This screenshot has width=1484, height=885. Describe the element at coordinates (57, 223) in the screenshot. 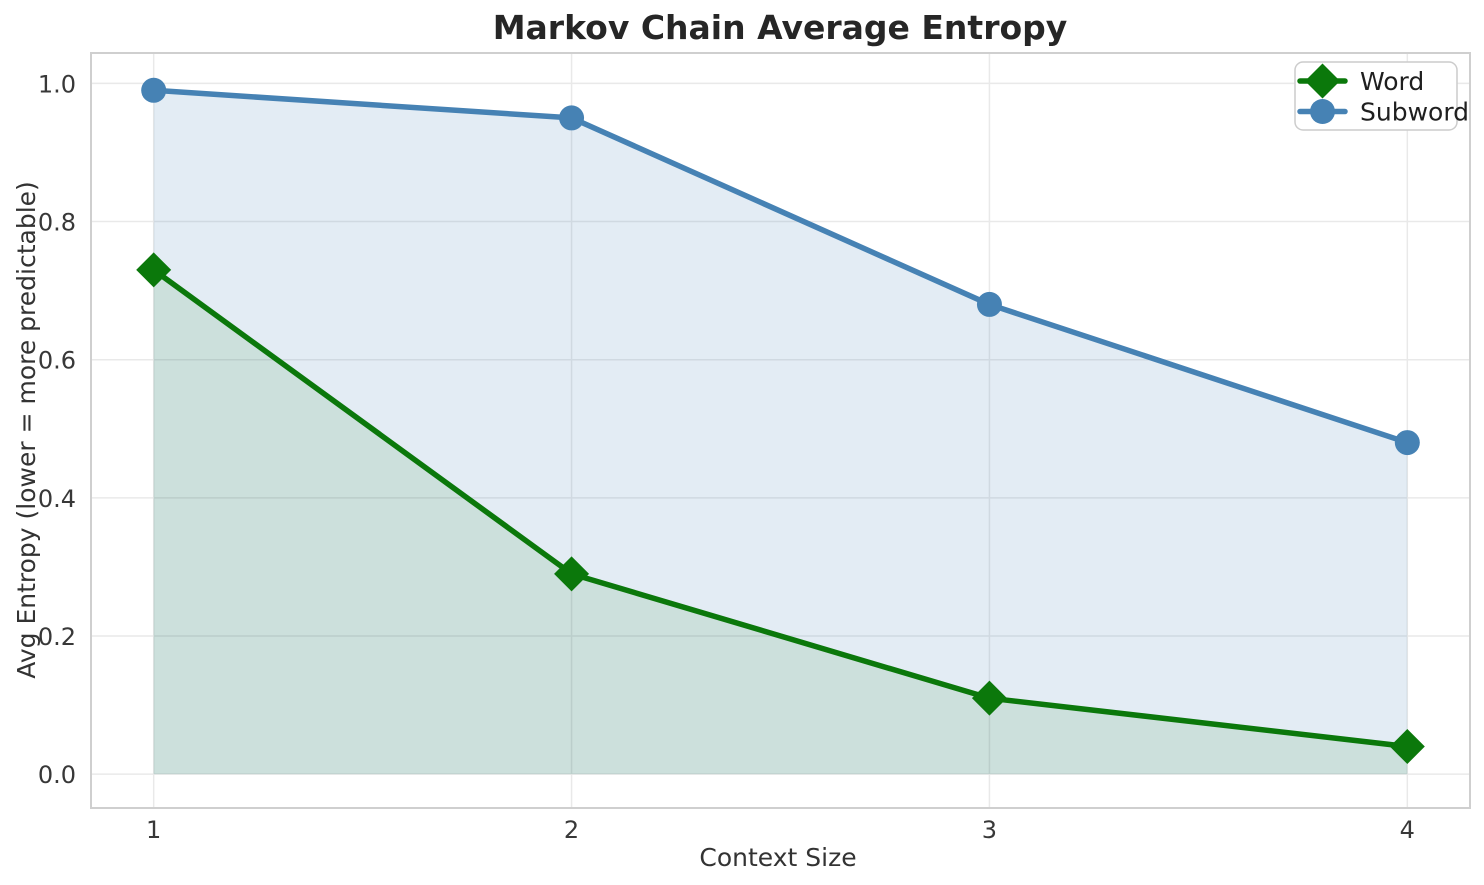

I see `y-tick-label: 0.8` at that location.